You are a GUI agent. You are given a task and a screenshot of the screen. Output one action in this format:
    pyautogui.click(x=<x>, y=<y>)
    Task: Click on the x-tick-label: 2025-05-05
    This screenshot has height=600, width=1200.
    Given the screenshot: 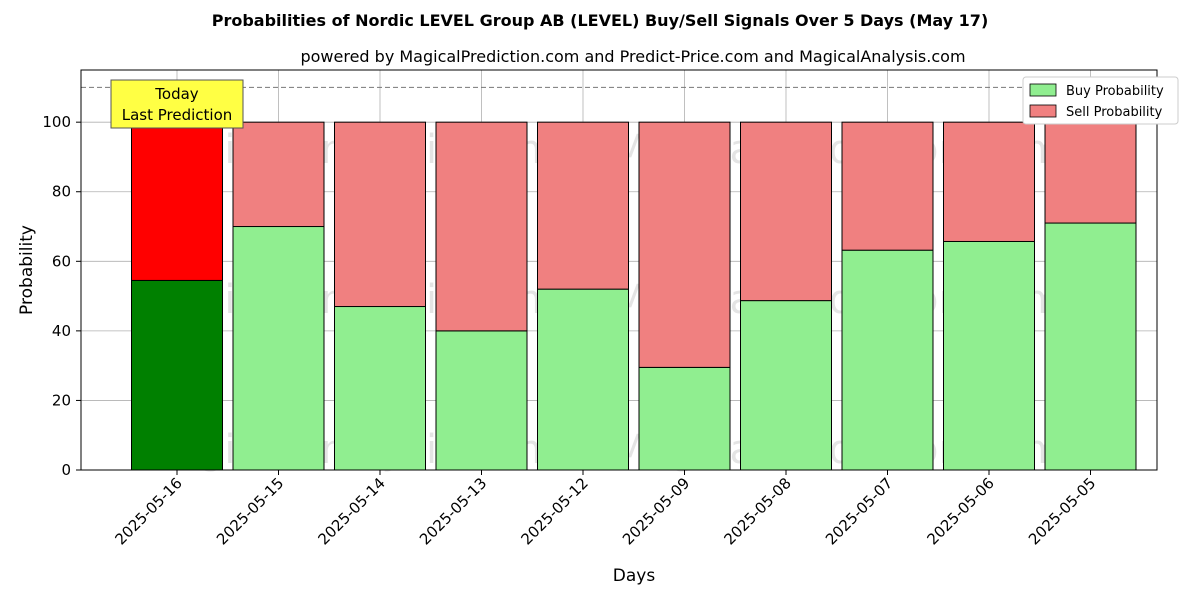 What is the action you would take?
    pyautogui.click(x=1062, y=511)
    